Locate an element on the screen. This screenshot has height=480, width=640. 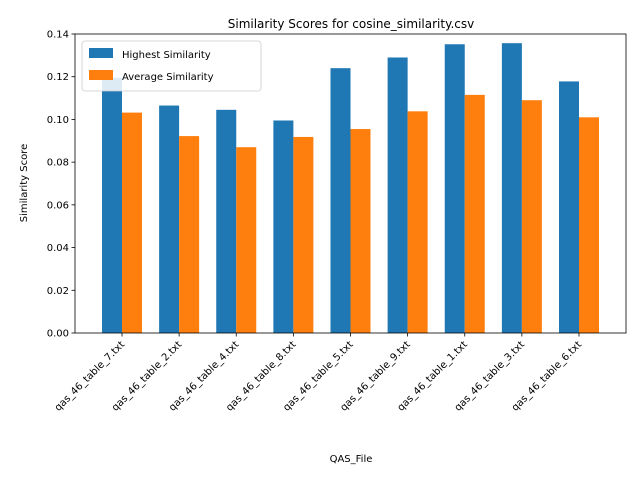
y-tick-label: 0.12 is located at coordinates (58, 77).